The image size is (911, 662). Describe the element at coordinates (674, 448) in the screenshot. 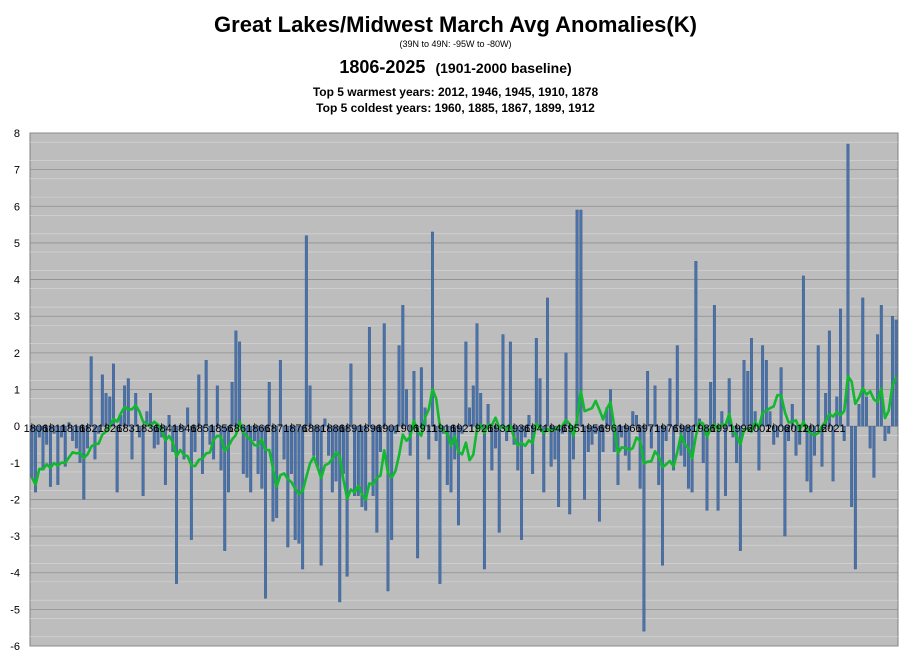

I see `bar-1979` at that location.